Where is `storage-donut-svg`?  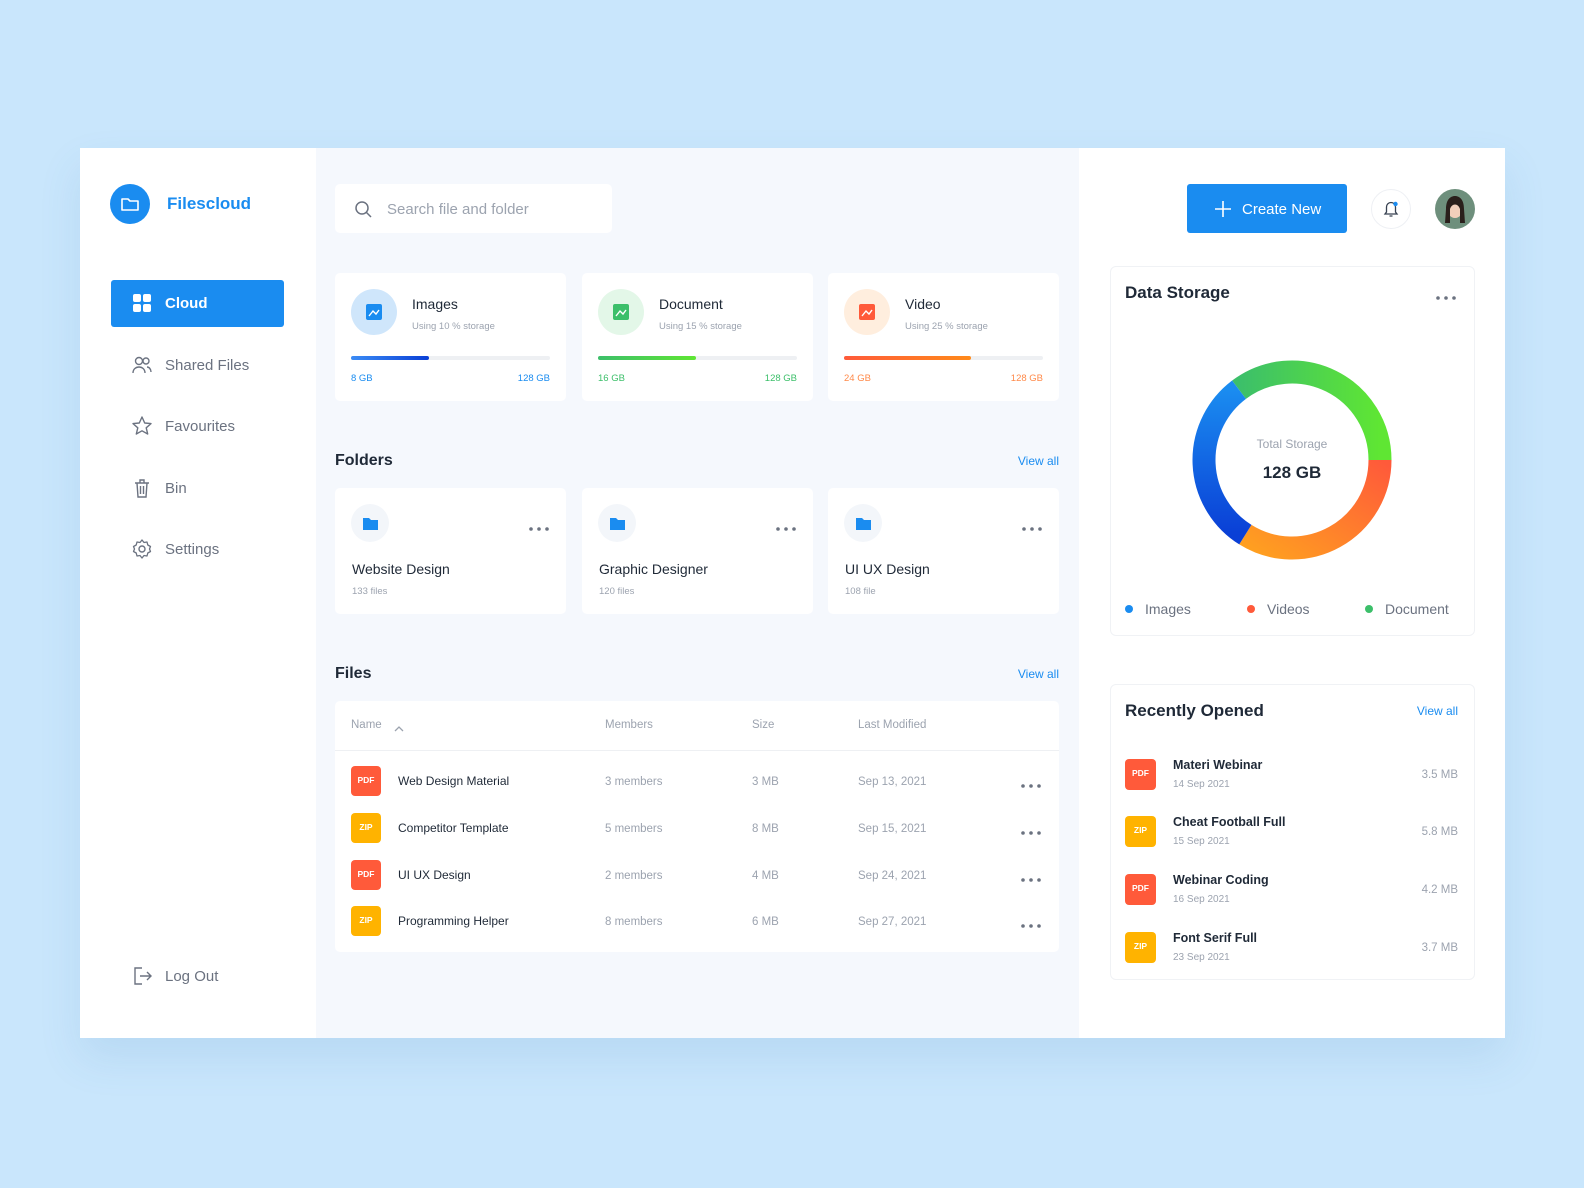 storage-donut-svg is located at coordinates (1292, 460).